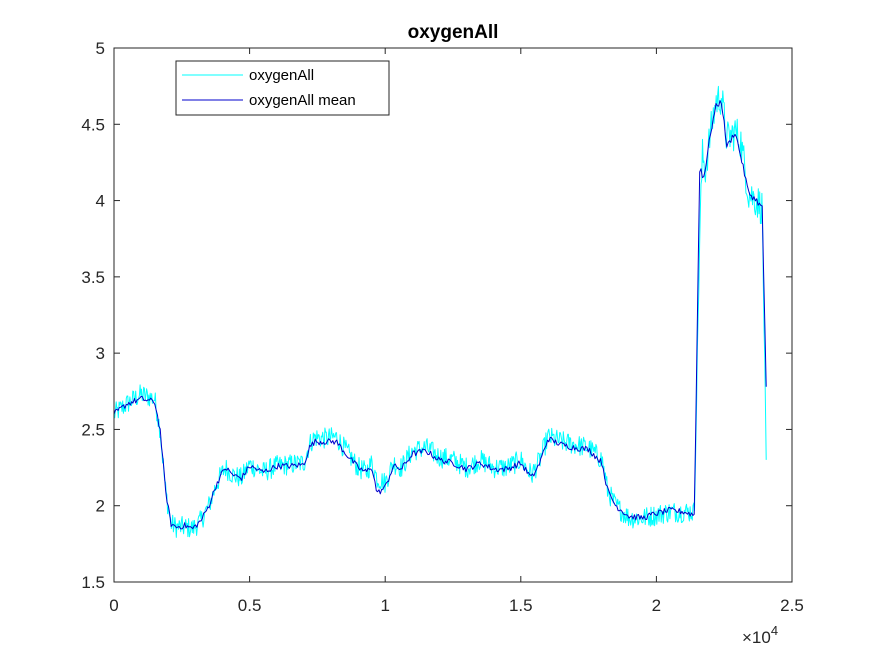 The image size is (875, 656). What do you see at coordinates (250, 605) in the screenshot?
I see `x-tick-label: 0.5` at bounding box center [250, 605].